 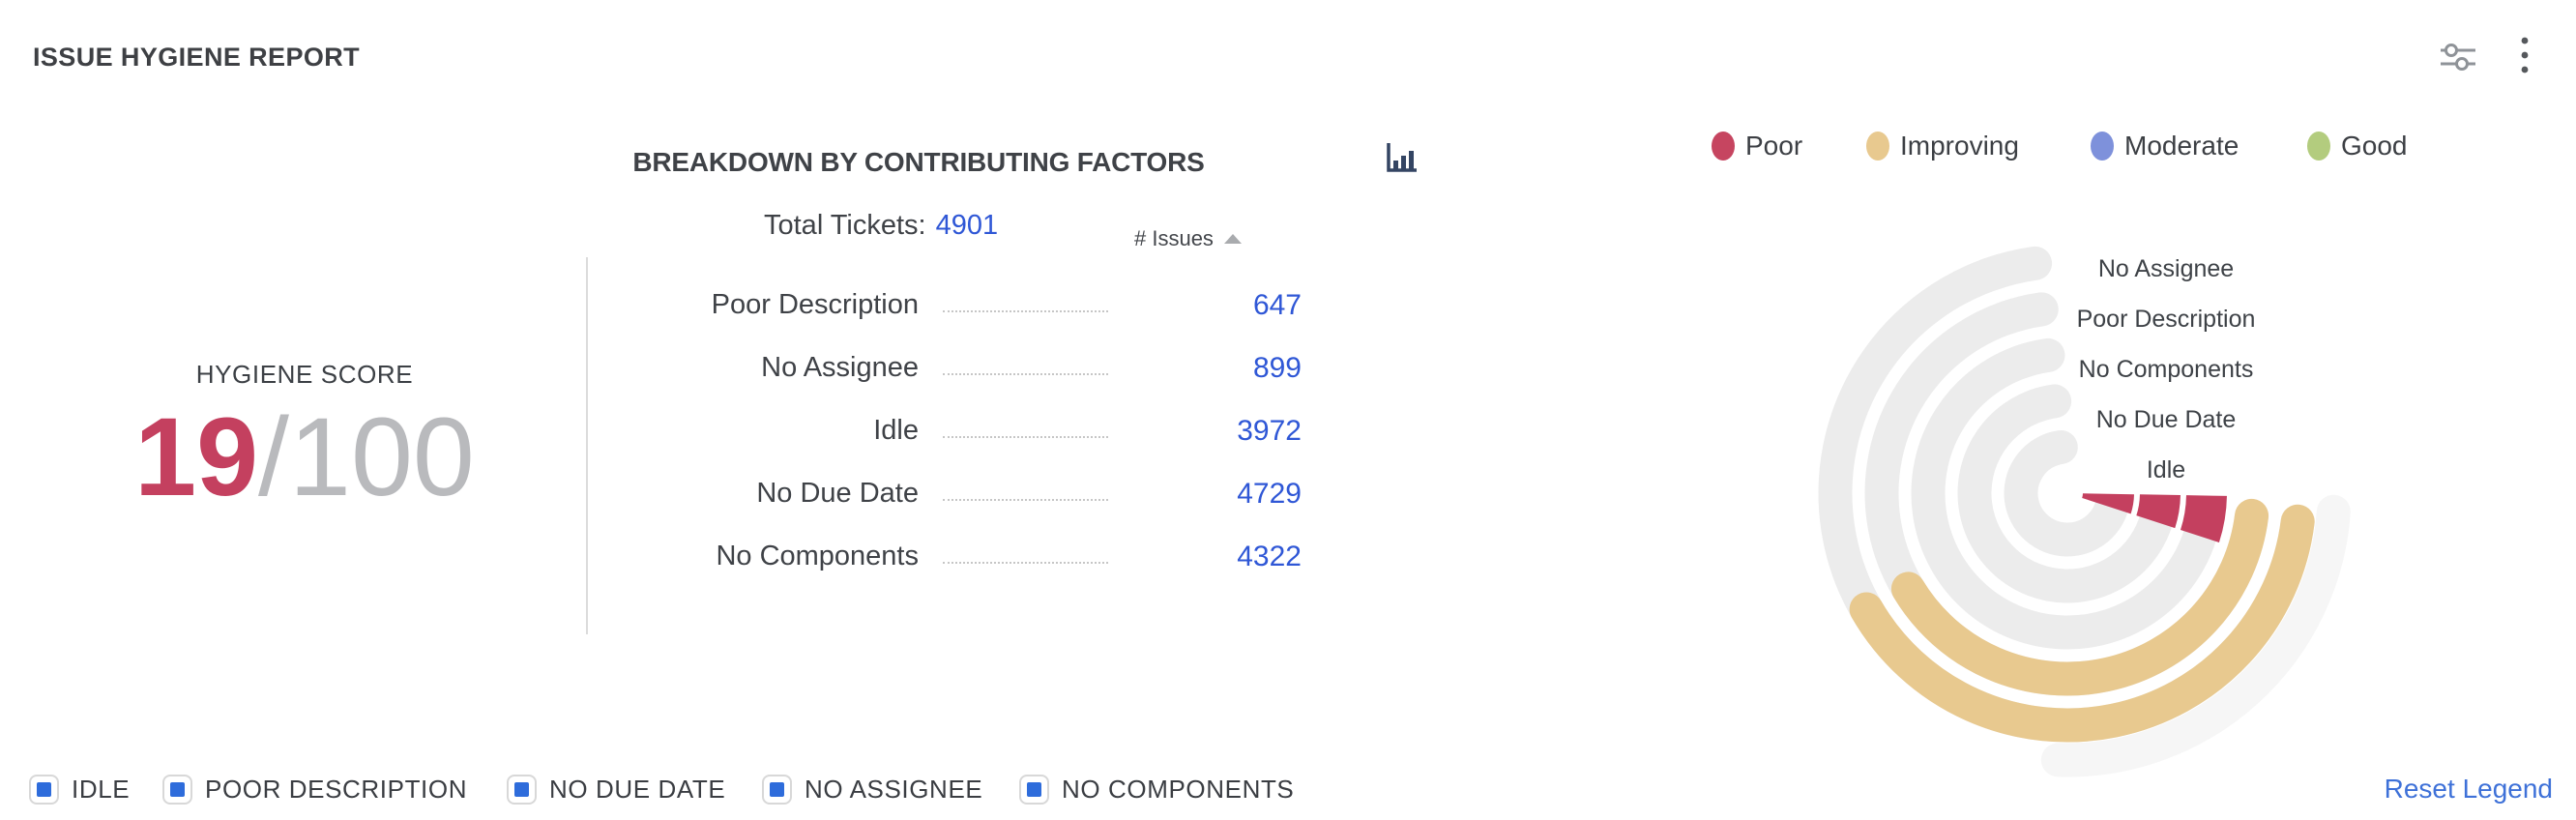 I want to click on improving-dot-icon, so click(x=1877, y=146).